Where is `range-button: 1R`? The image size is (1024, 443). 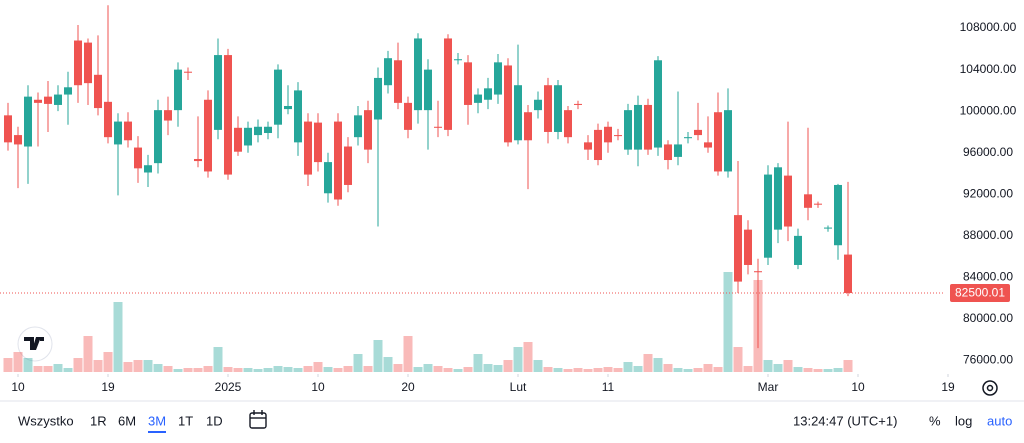 range-button: 1R is located at coordinates (98, 420).